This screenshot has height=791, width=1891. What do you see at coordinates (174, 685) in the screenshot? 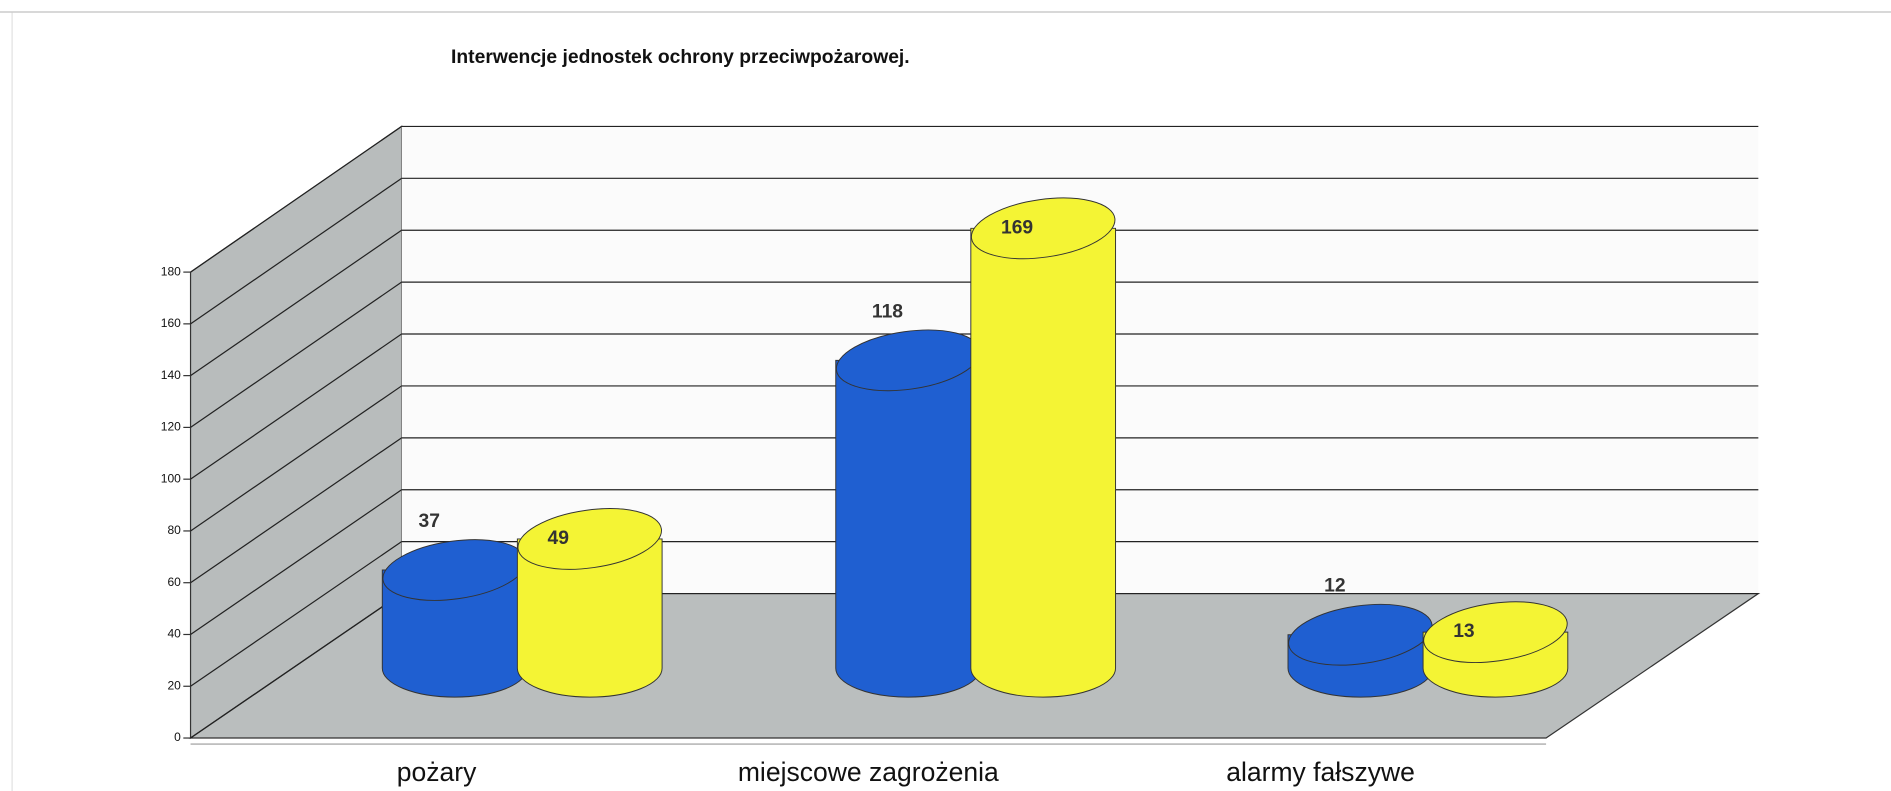
I see `y-tick-label: 20` at bounding box center [174, 685].